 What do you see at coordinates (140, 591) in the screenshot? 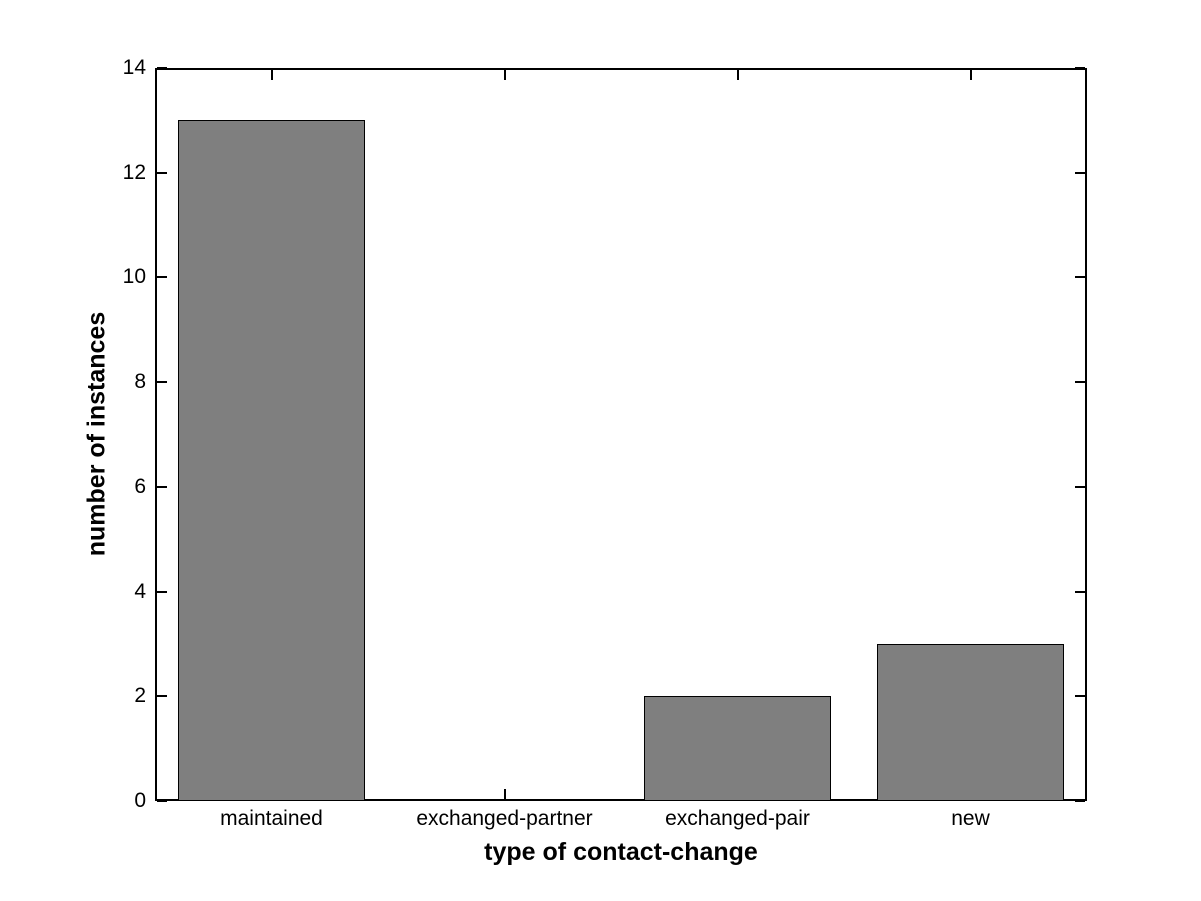
I see `y-tick-label: 4` at bounding box center [140, 591].